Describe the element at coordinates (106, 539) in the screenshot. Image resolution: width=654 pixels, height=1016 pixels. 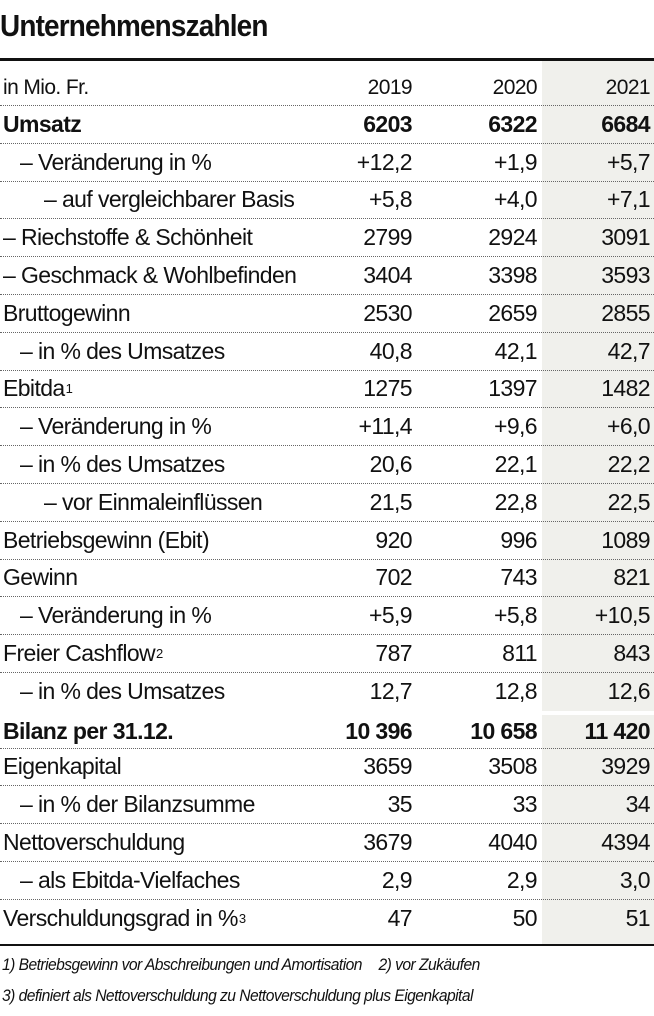
I see `row-label: Betriebsgewinn (Ebit)` at that location.